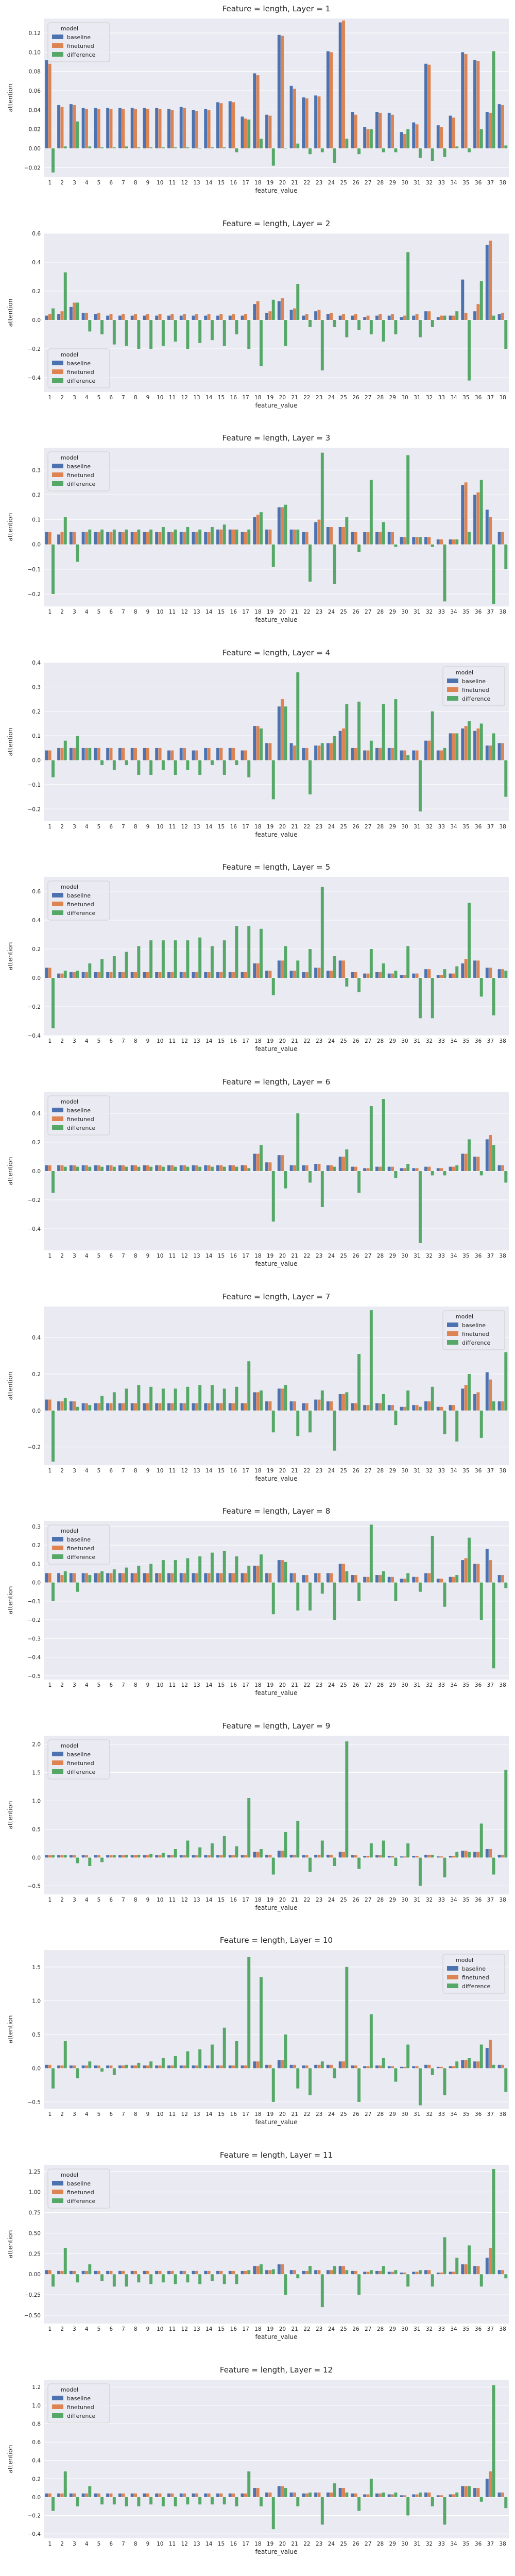 This screenshot has height=2576, width=515. I want to click on x-tick-label: 24, so click(331, 1685).